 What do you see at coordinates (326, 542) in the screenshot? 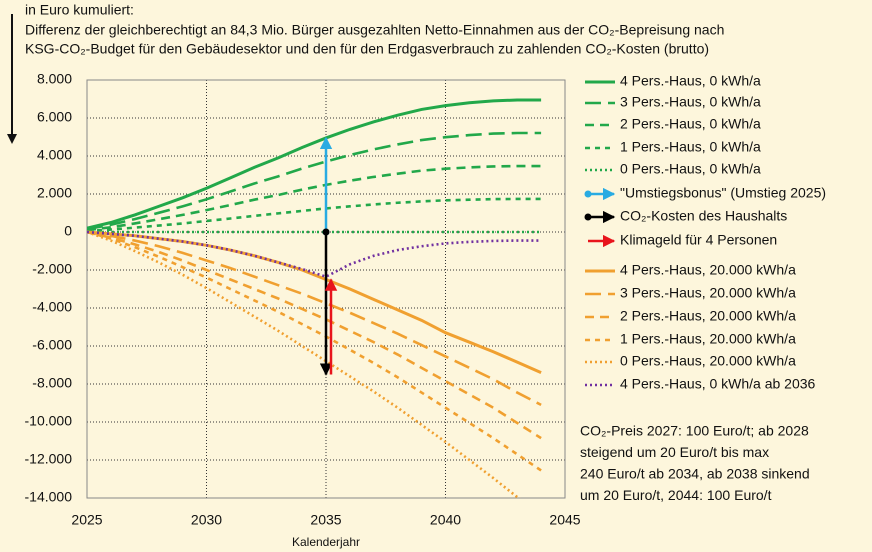
I see `x-axis-label: Kalenderjahr` at bounding box center [326, 542].